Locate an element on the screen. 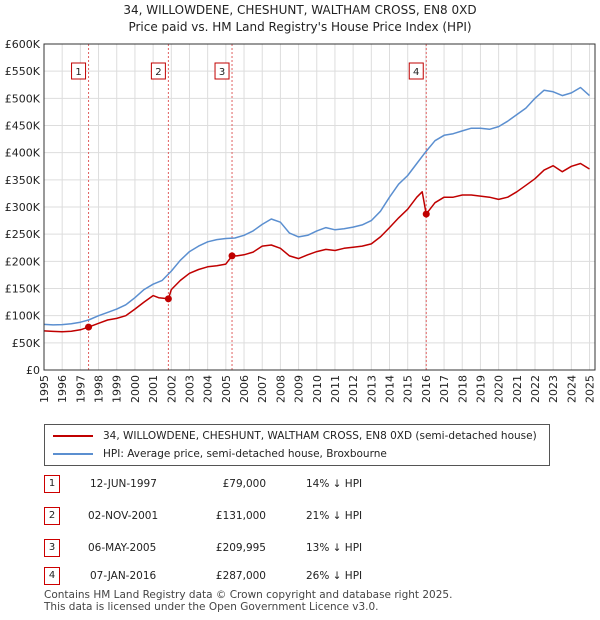 The width and height of the screenshot is (600, 620). transaction-label: 2 is located at coordinates (158, 72).